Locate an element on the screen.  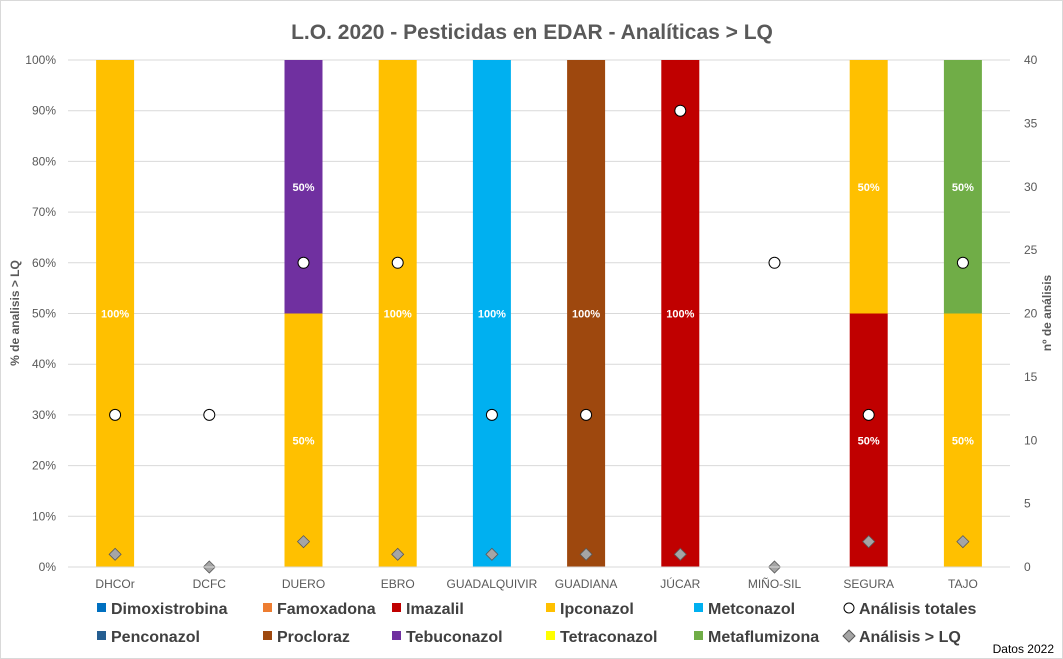
legend-label: Tetraconazol is located at coordinates (609, 637).